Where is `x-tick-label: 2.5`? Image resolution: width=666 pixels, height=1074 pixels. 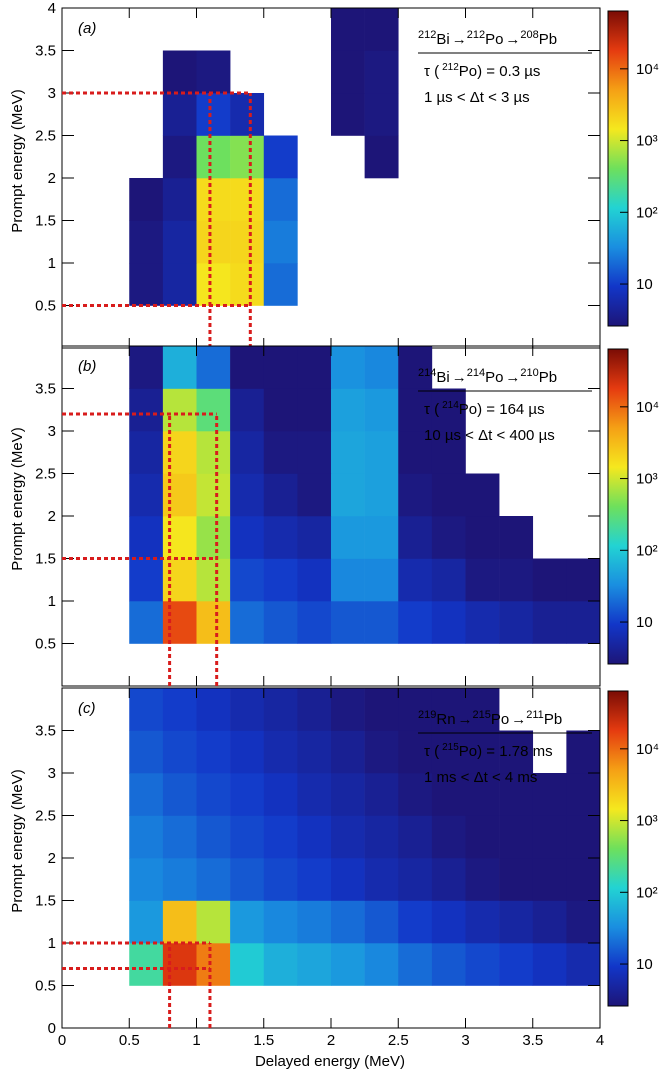
x-tick-label: 2.5 is located at coordinates (398, 1040).